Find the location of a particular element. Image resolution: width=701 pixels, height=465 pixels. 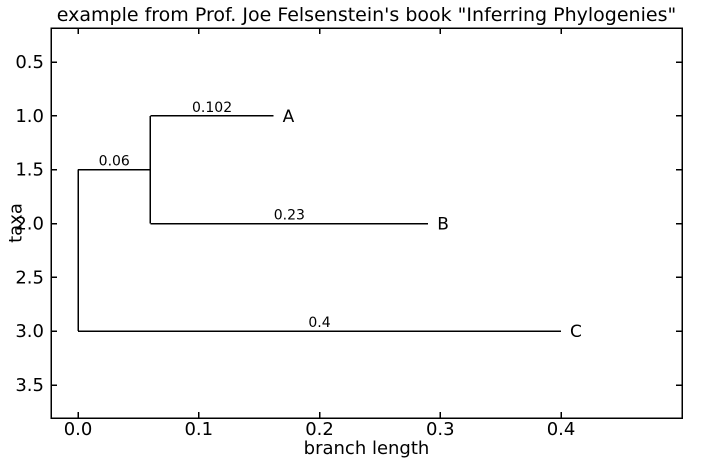

branch-length-label: 0.06 is located at coordinates (114, 162).